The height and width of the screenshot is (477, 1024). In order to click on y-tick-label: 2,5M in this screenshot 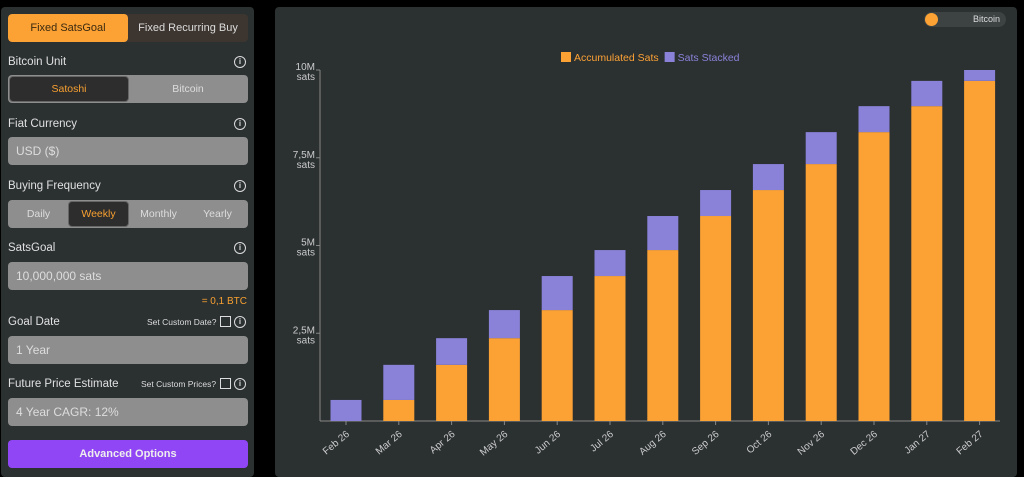, I will do `click(304, 330)`.